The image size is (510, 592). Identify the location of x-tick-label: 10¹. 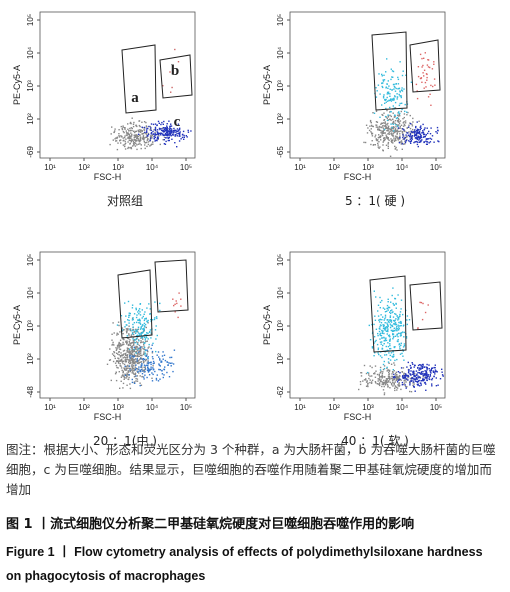
(300, 167).